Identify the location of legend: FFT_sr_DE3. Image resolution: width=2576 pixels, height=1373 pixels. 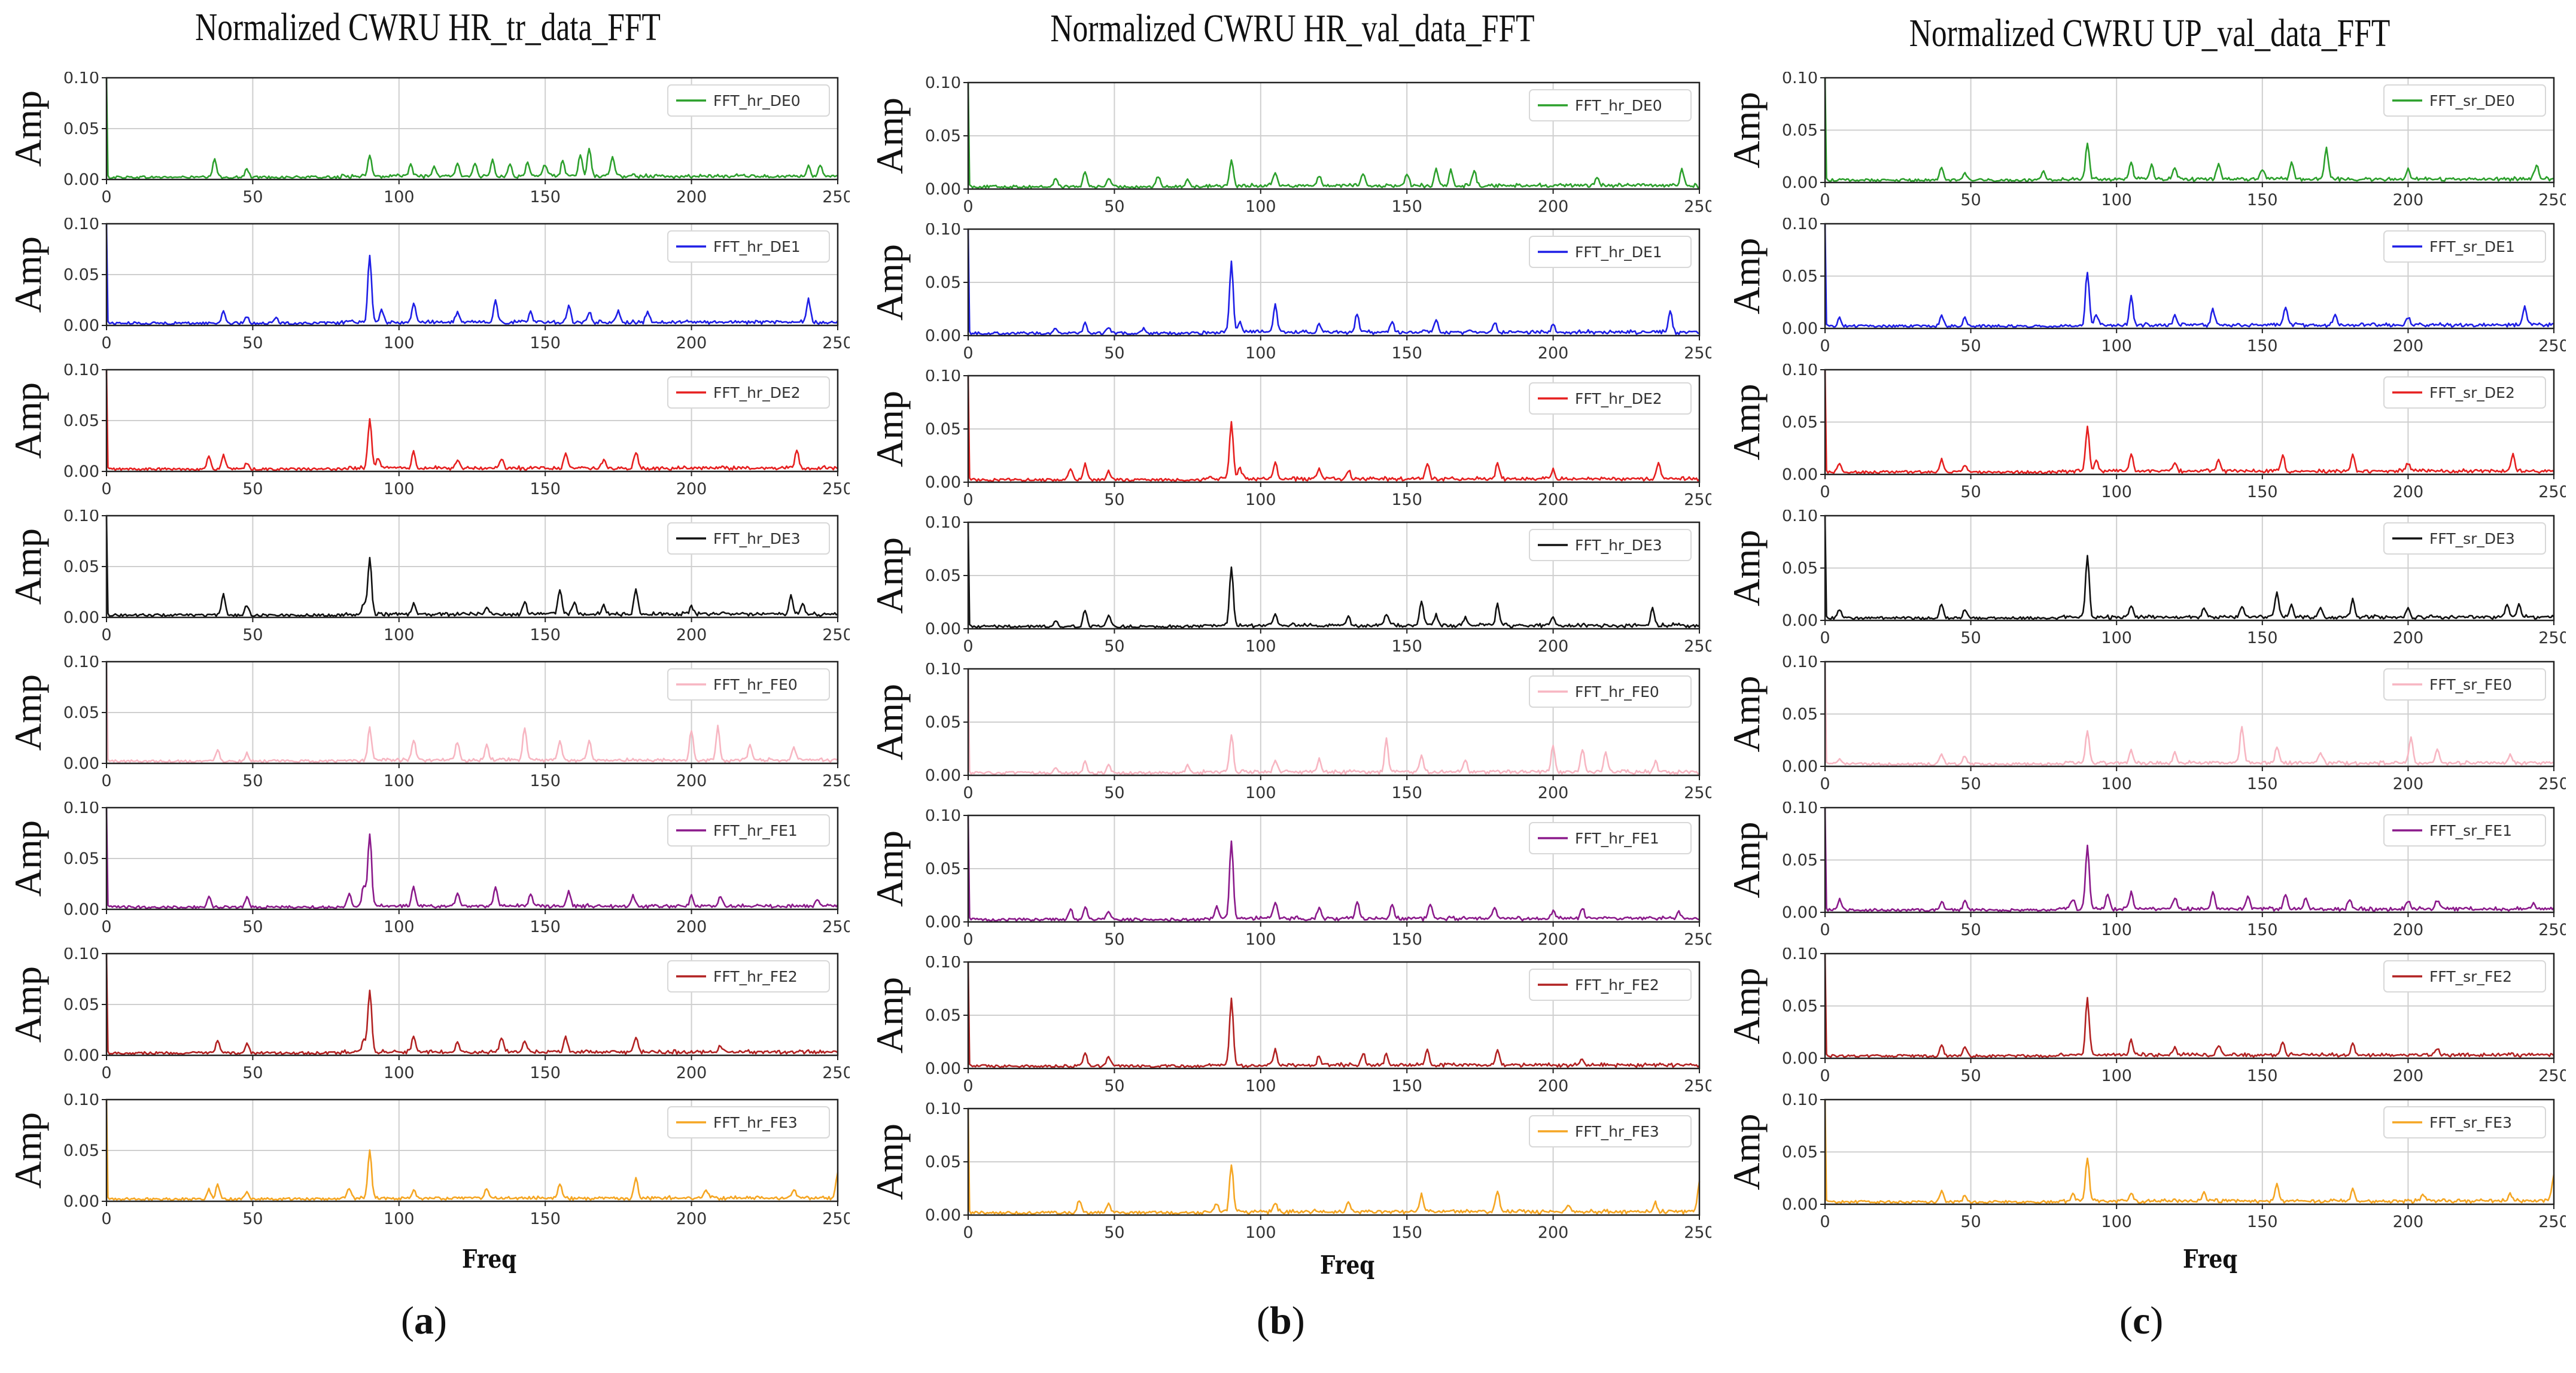
(2464, 538).